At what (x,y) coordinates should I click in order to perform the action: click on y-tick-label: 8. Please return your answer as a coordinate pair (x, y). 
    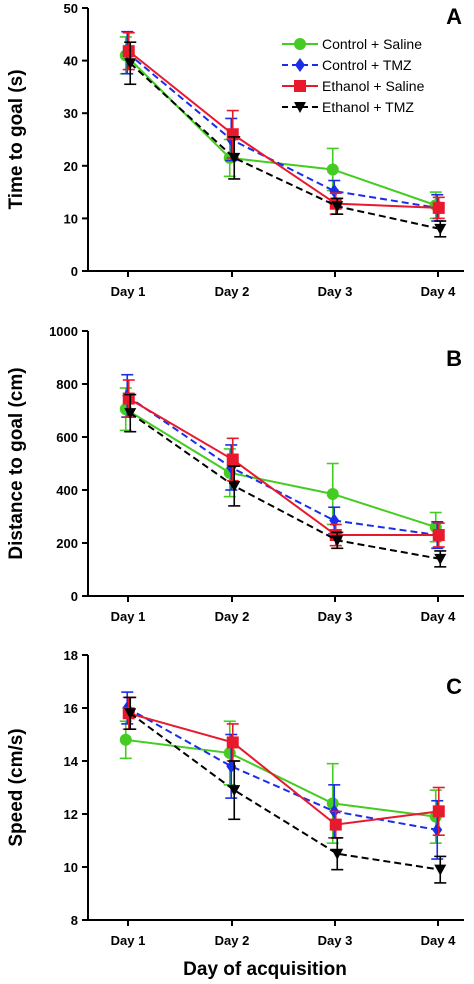
    Looking at the image, I should click on (74, 920).